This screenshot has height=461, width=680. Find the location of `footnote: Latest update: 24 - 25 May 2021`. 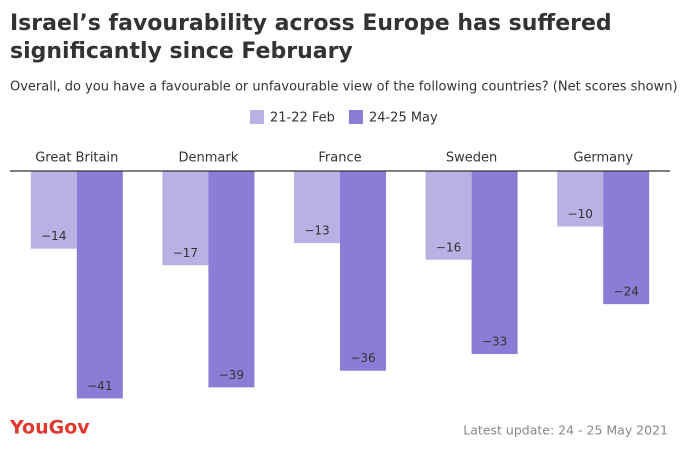

footnote: Latest update: 24 - 25 May 2021 is located at coordinates (565, 430).